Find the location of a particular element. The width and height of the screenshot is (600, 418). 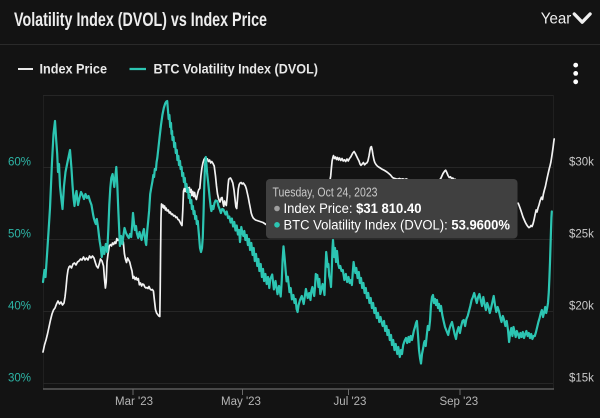

svg-text: Jul '23 is located at coordinates (350, 402).